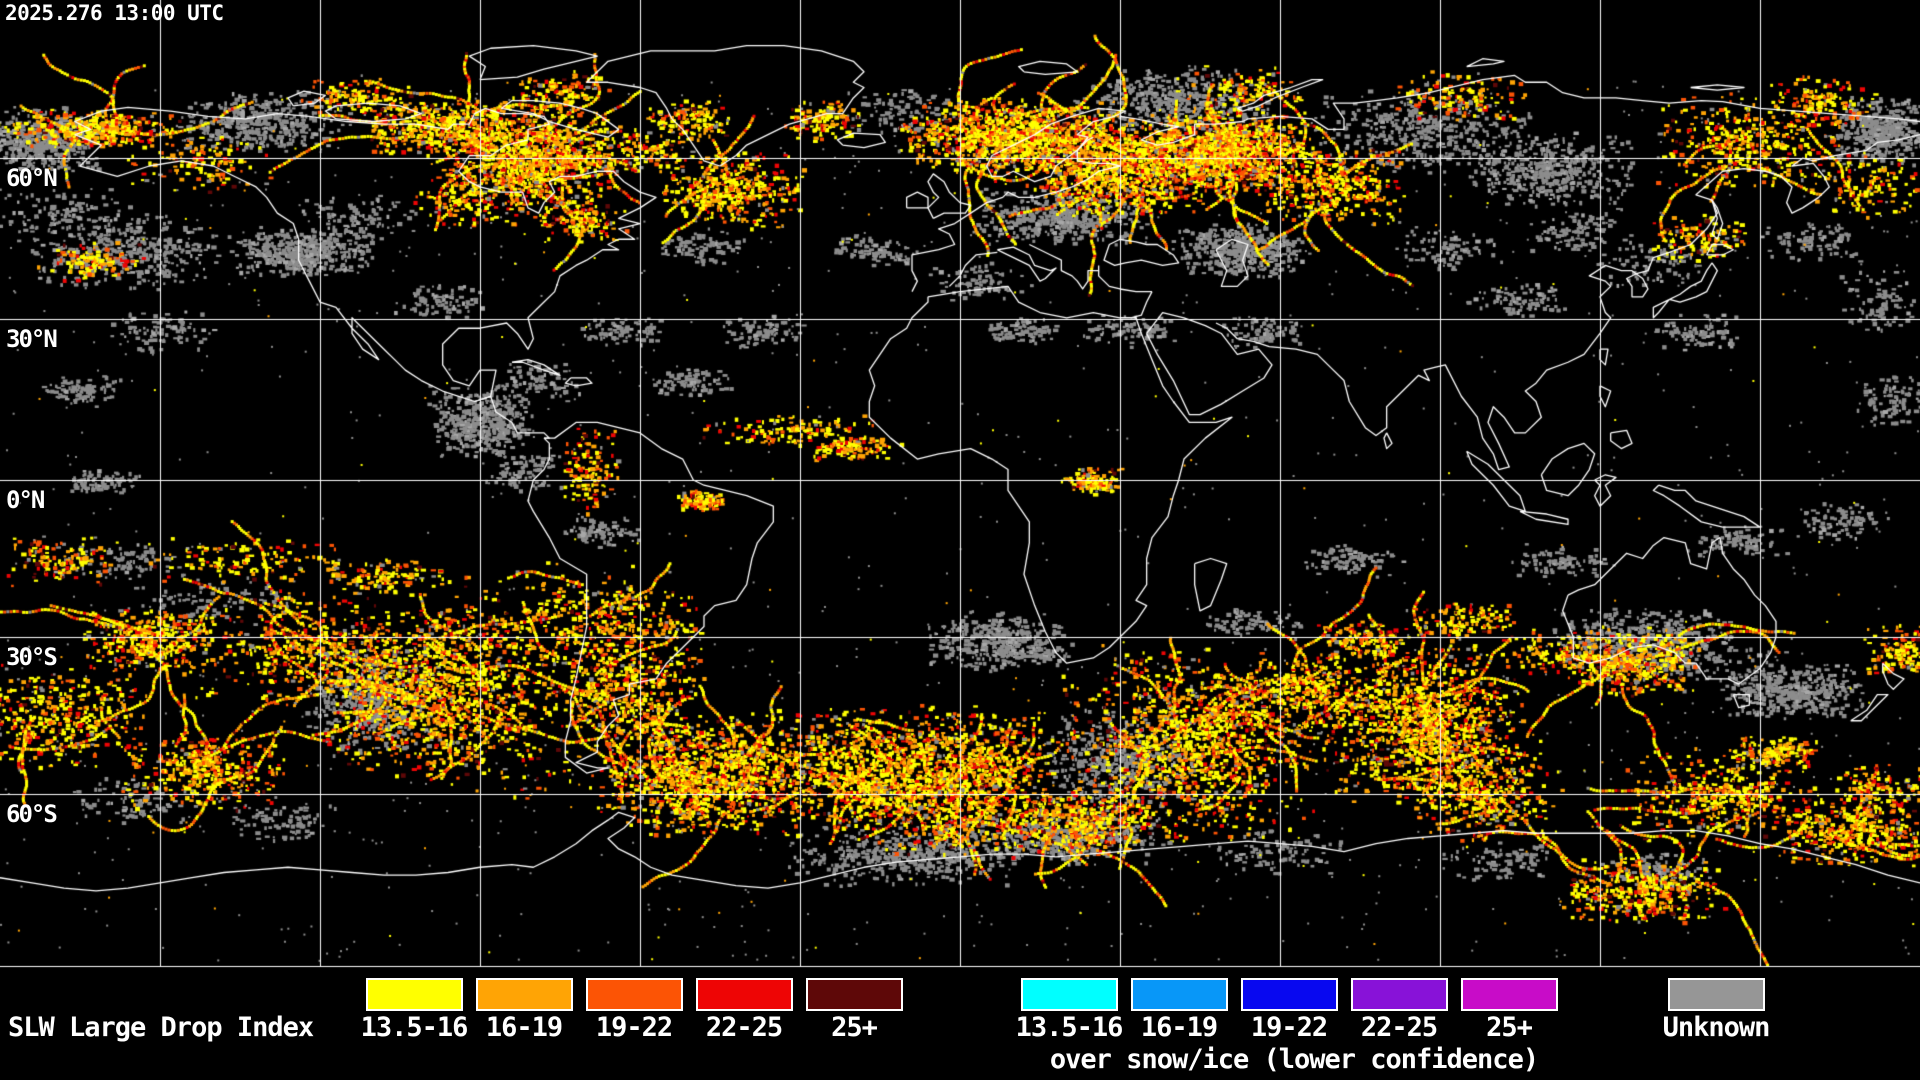  I want to click on legend-standard-label: 13.5-16, so click(414, 1027).